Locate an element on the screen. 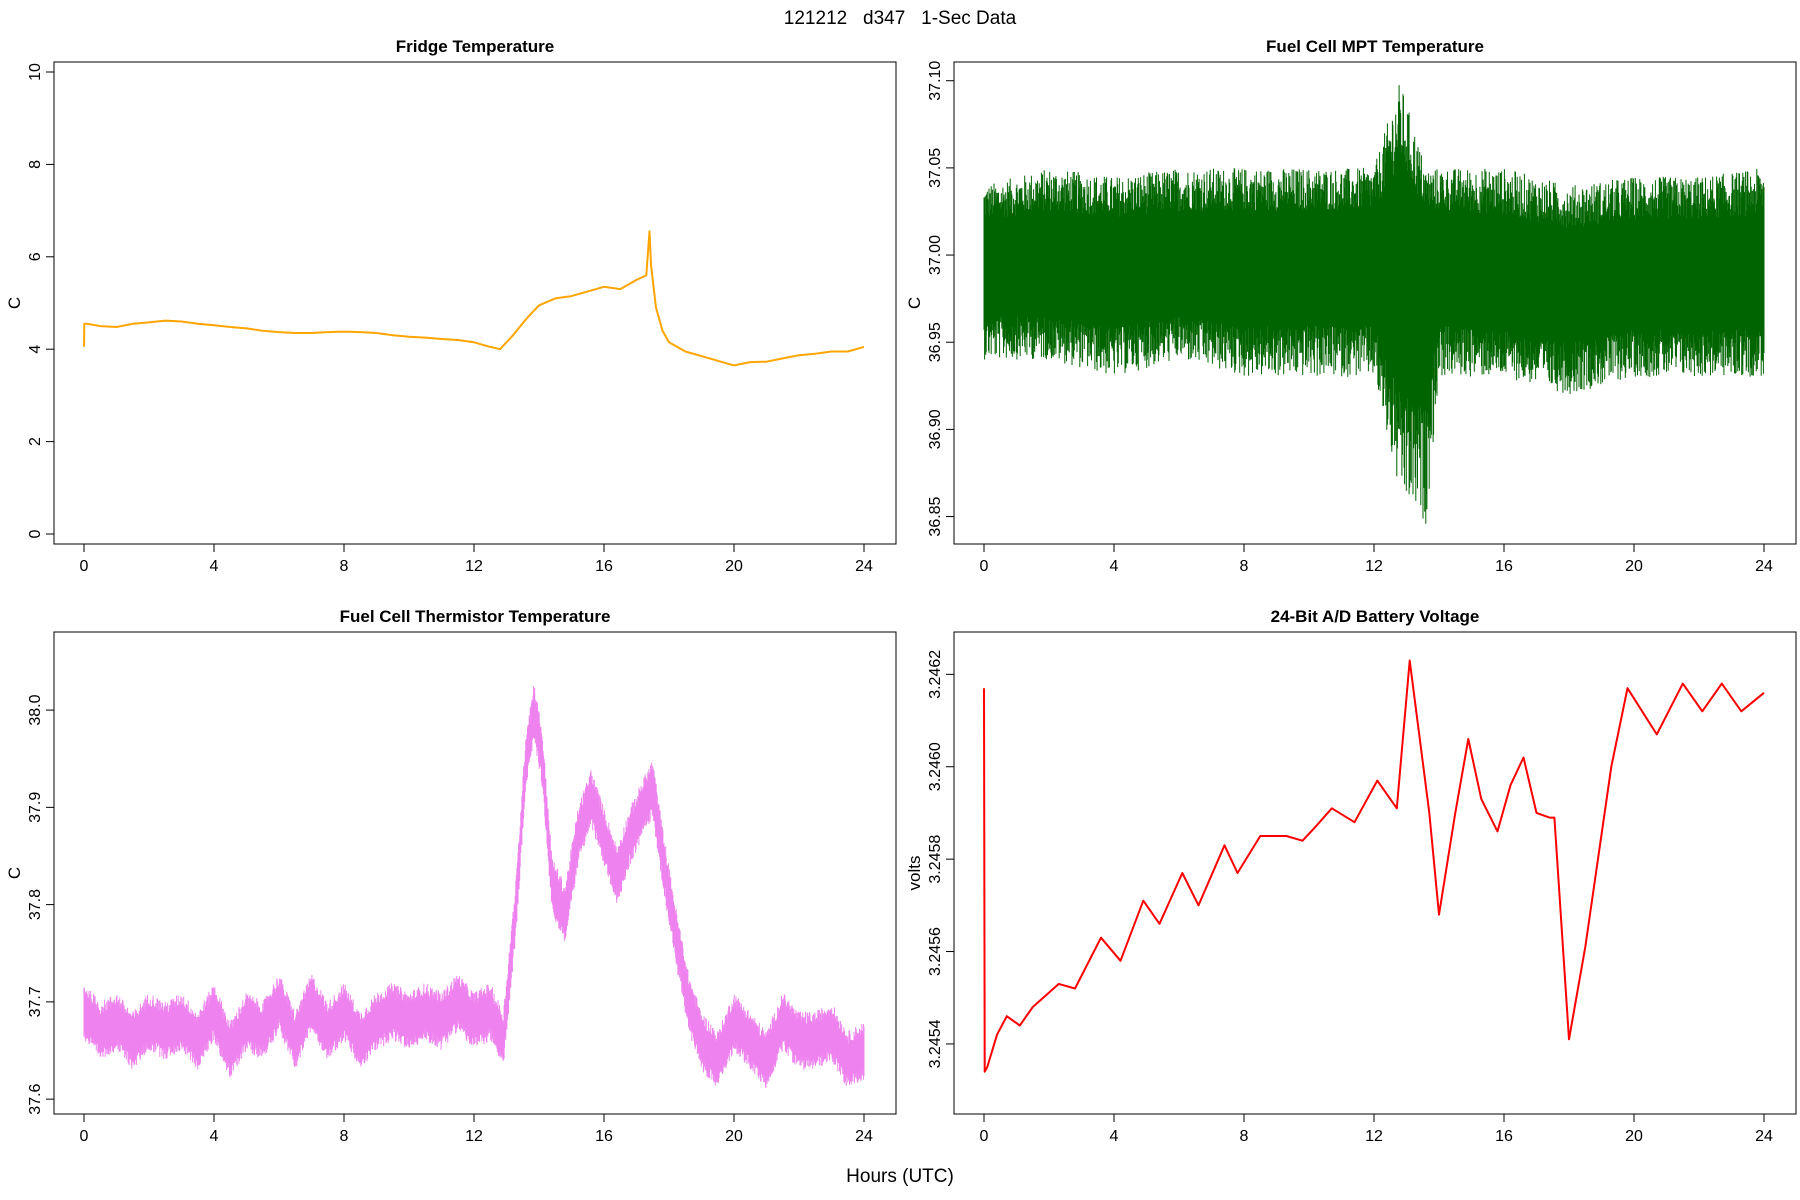  x-axis-caption: Hours (UTC) is located at coordinates (900, 1176).